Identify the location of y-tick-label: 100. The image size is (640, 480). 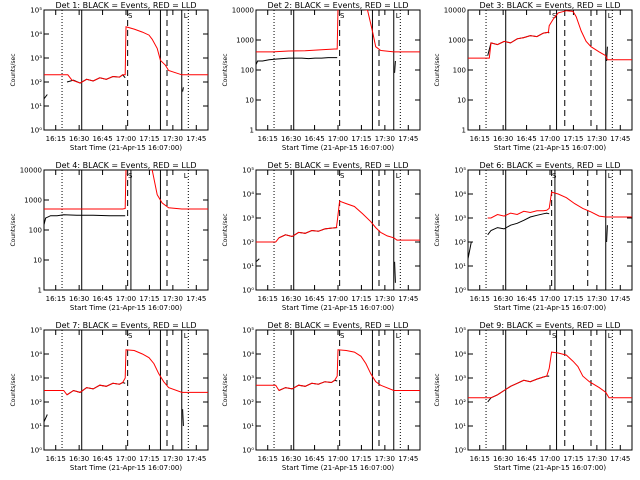
(247, 71).